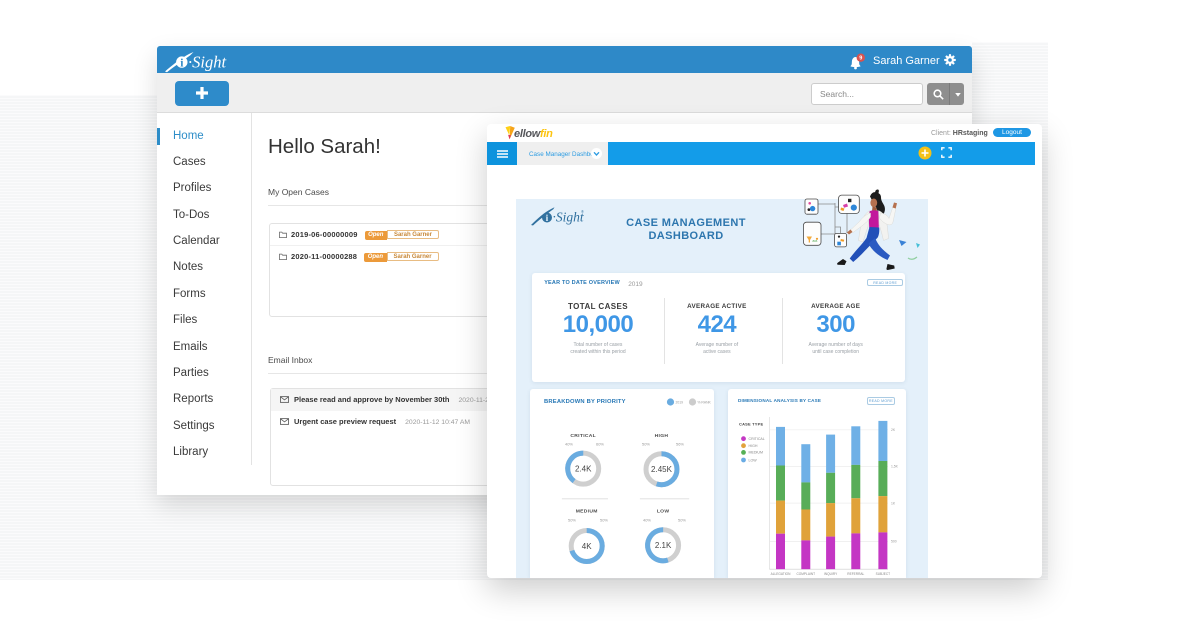 The height and width of the screenshot is (628, 1200). What do you see at coordinates (883, 574) in the screenshot?
I see `svg-text: SUBJECT` at bounding box center [883, 574].